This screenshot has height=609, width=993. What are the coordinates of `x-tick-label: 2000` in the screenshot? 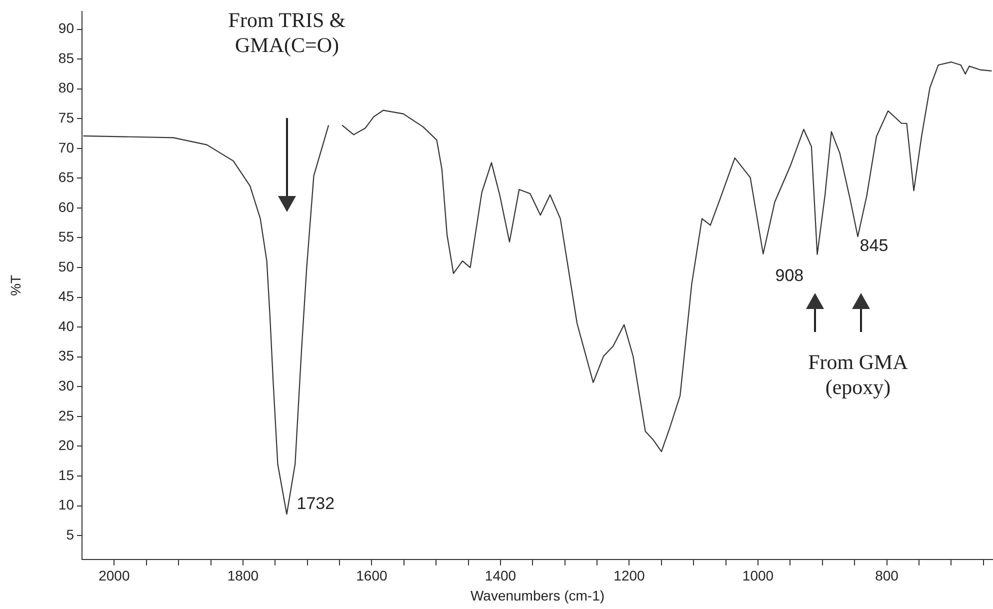 It's located at (114, 576).